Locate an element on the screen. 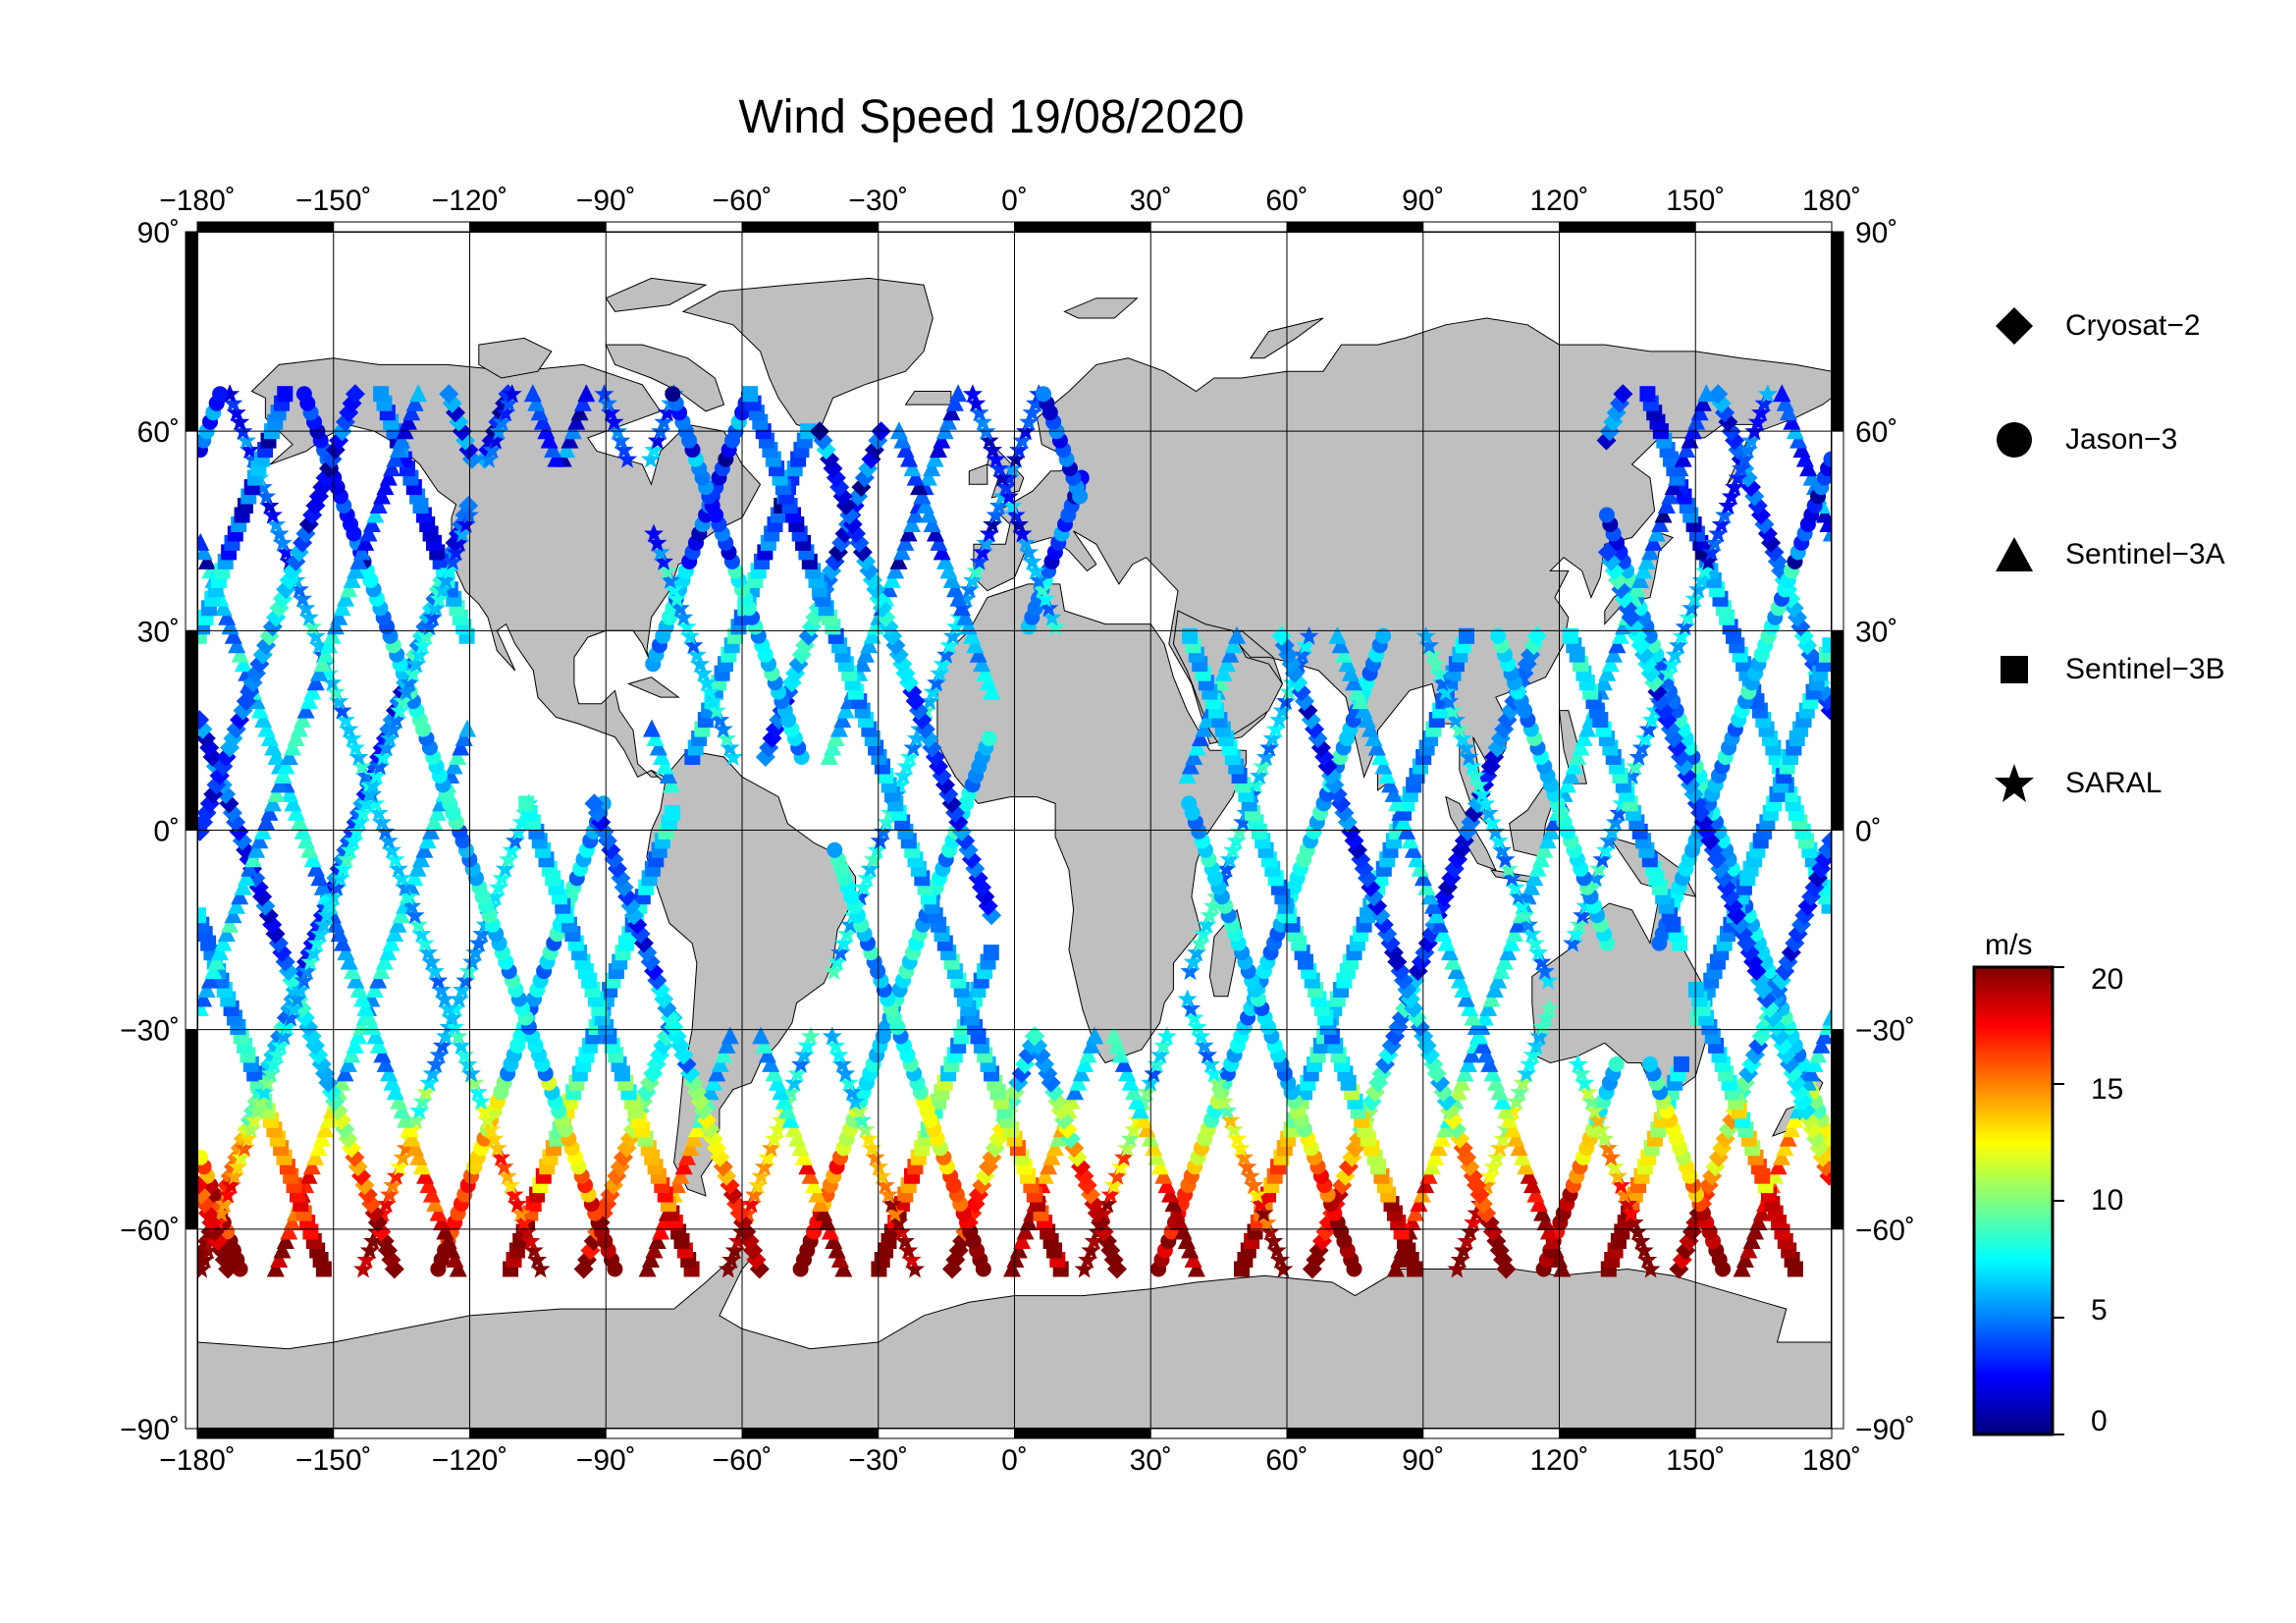 The height and width of the screenshot is (1623, 2296). frame-bar-top is located at coordinates (401, 227).